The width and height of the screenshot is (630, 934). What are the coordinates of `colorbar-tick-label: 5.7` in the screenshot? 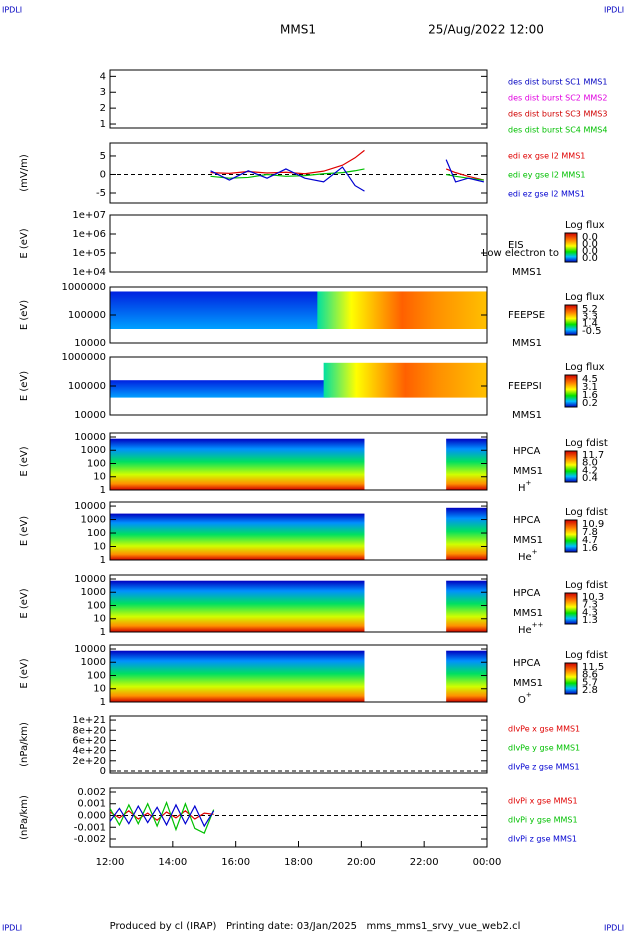 It's located at (590, 682).